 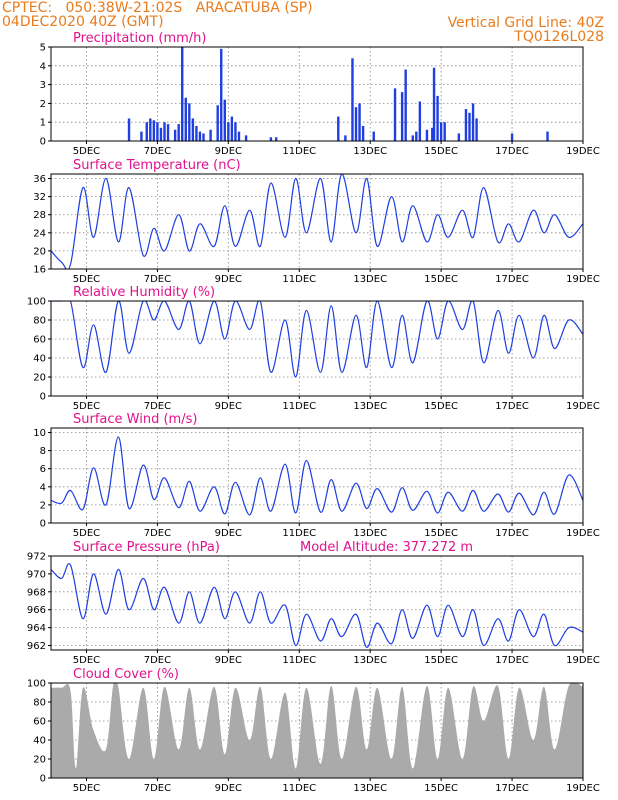 What do you see at coordinates (43, 451) in the screenshot?
I see `y-tick-label: 8` at bounding box center [43, 451].